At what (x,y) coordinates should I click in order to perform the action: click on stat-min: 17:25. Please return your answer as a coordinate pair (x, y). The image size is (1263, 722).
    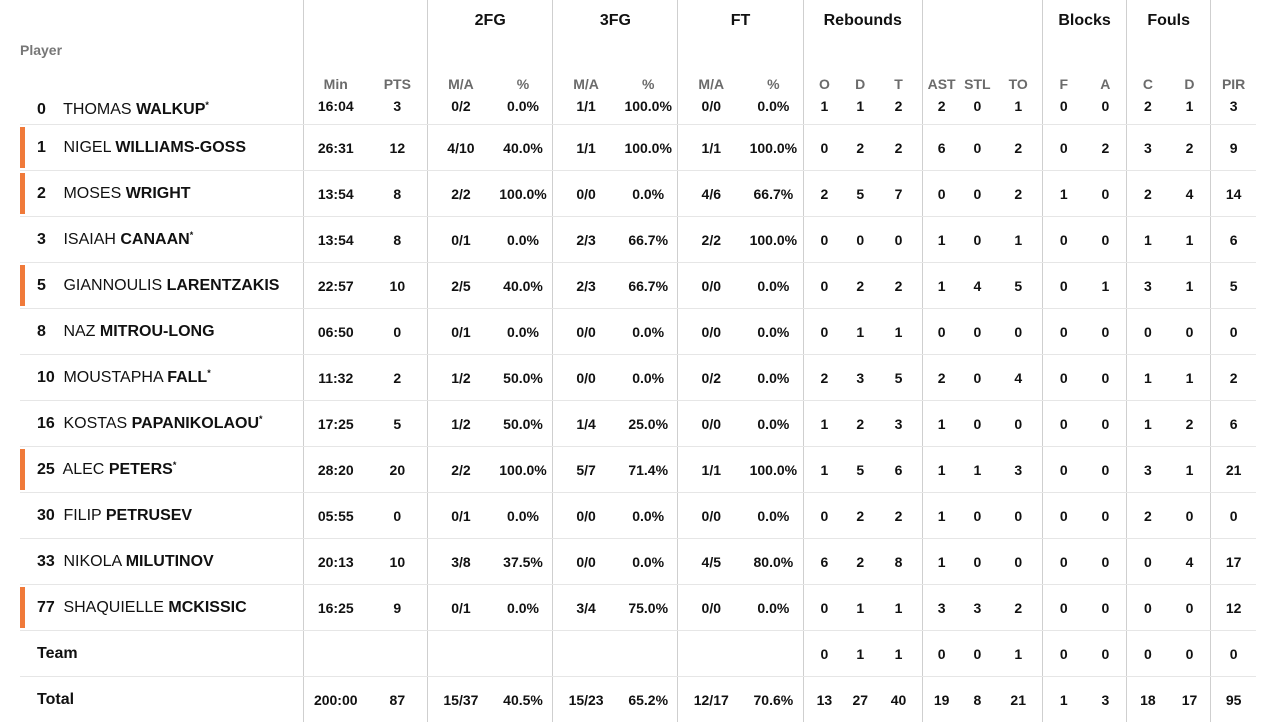
    Looking at the image, I should click on (335, 424).